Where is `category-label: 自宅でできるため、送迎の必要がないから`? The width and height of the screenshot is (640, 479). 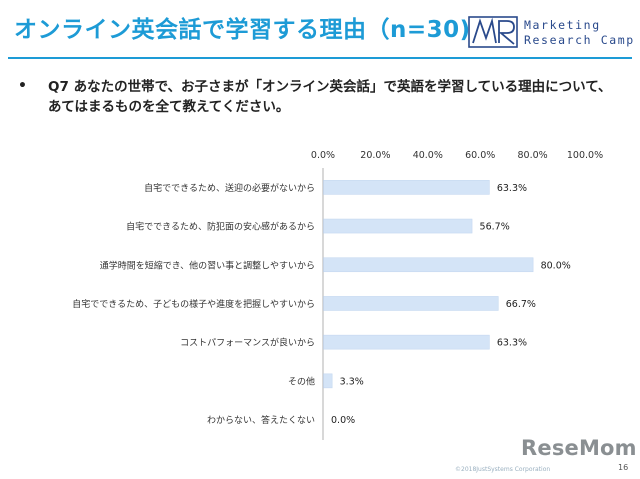
category-label: 自宅でできるため、送迎の必要がないから is located at coordinates (229, 188).